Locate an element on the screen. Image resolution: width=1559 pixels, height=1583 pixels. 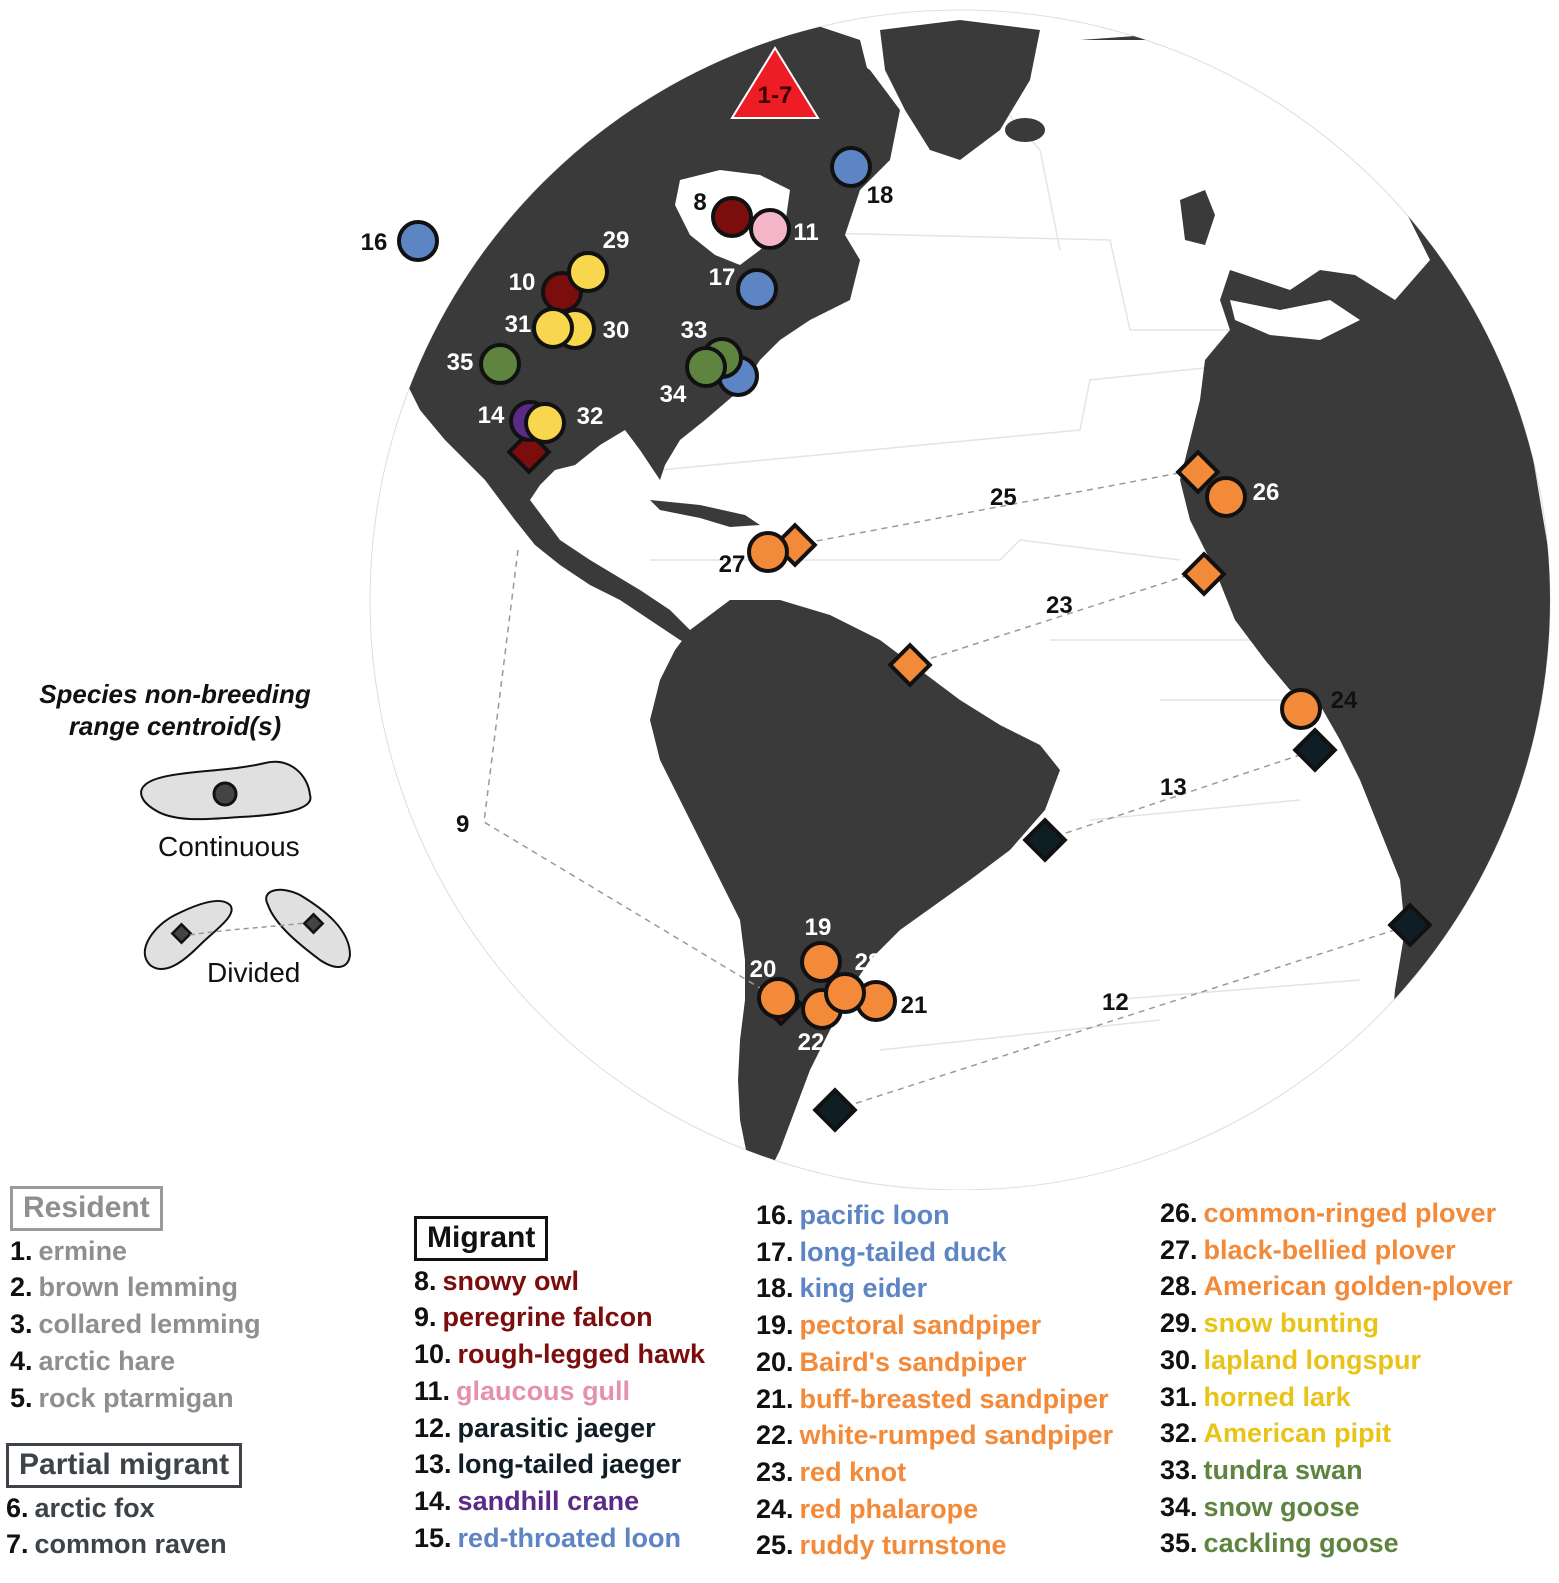
species-name: brown lemming is located at coordinates (138, 1287).